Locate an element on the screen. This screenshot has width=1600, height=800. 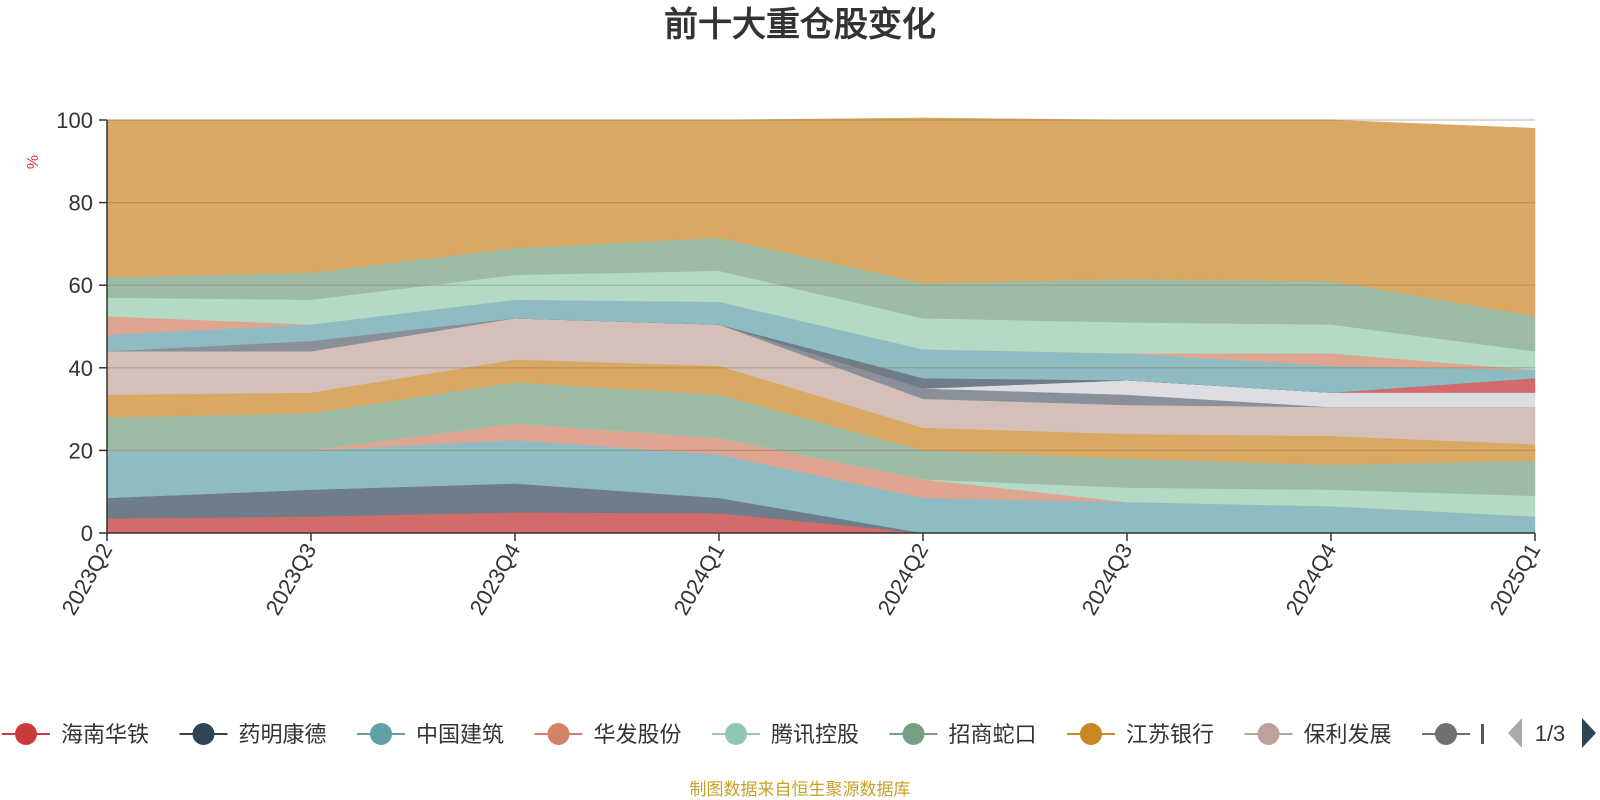
x-tick-label: 2024Q2 is located at coordinates (903, 579).